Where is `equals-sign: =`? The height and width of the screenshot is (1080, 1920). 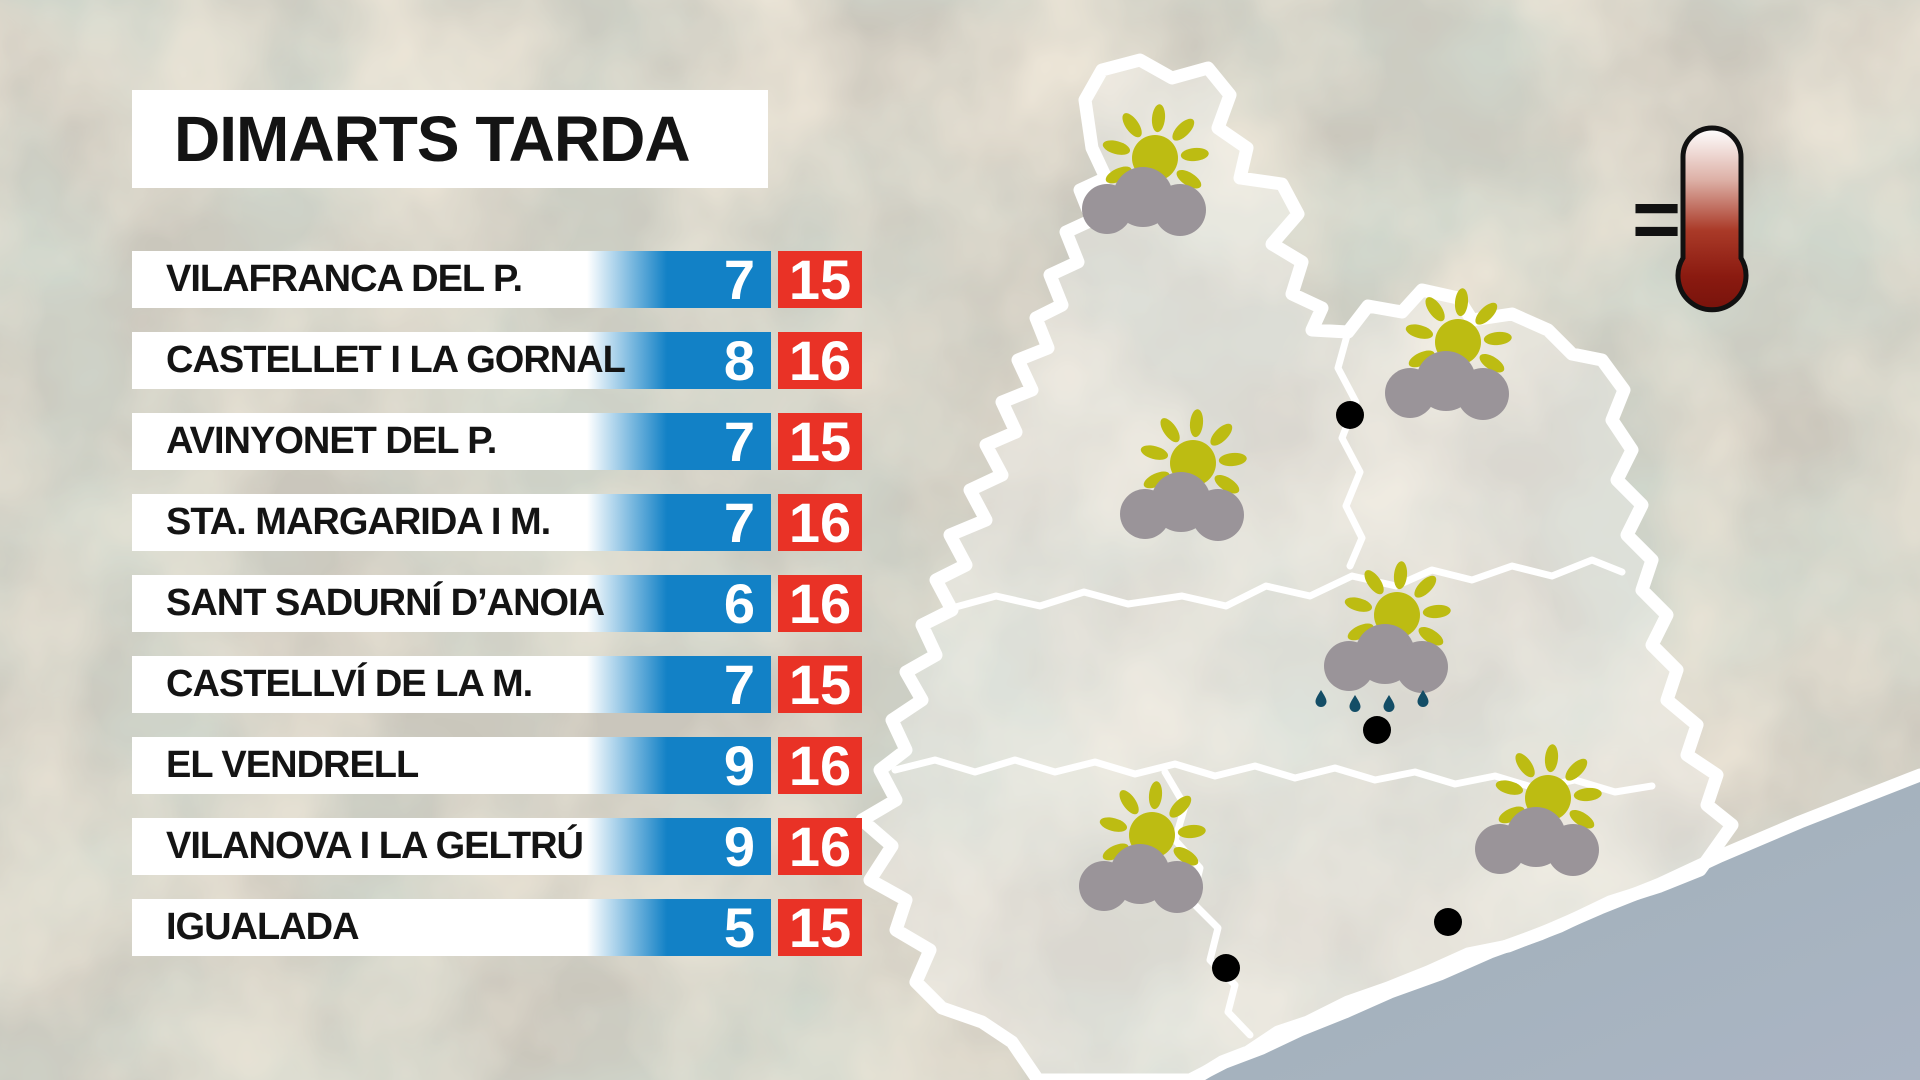
equals-sign: = is located at coordinates (1656, 219).